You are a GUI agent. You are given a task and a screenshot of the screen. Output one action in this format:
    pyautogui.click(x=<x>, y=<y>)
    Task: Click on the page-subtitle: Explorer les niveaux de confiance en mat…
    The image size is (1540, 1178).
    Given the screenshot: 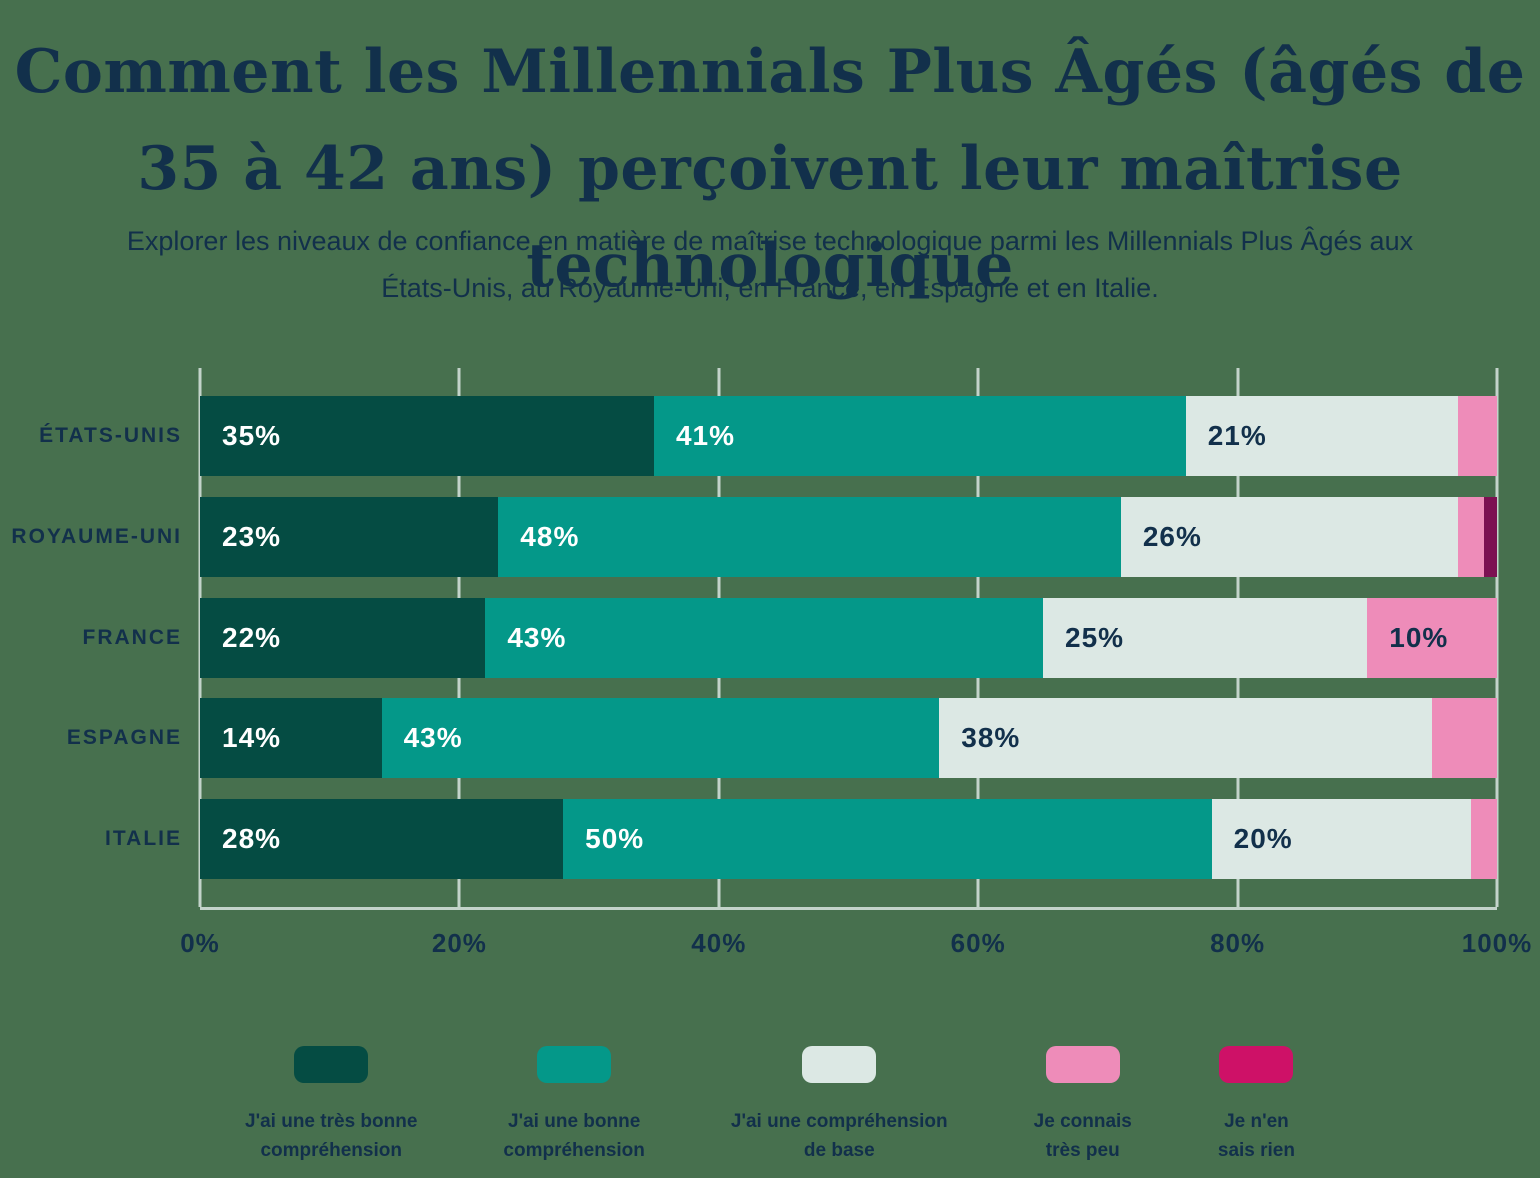 What is the action you would take?
    pyautogui.click(x=770, y=265)
    